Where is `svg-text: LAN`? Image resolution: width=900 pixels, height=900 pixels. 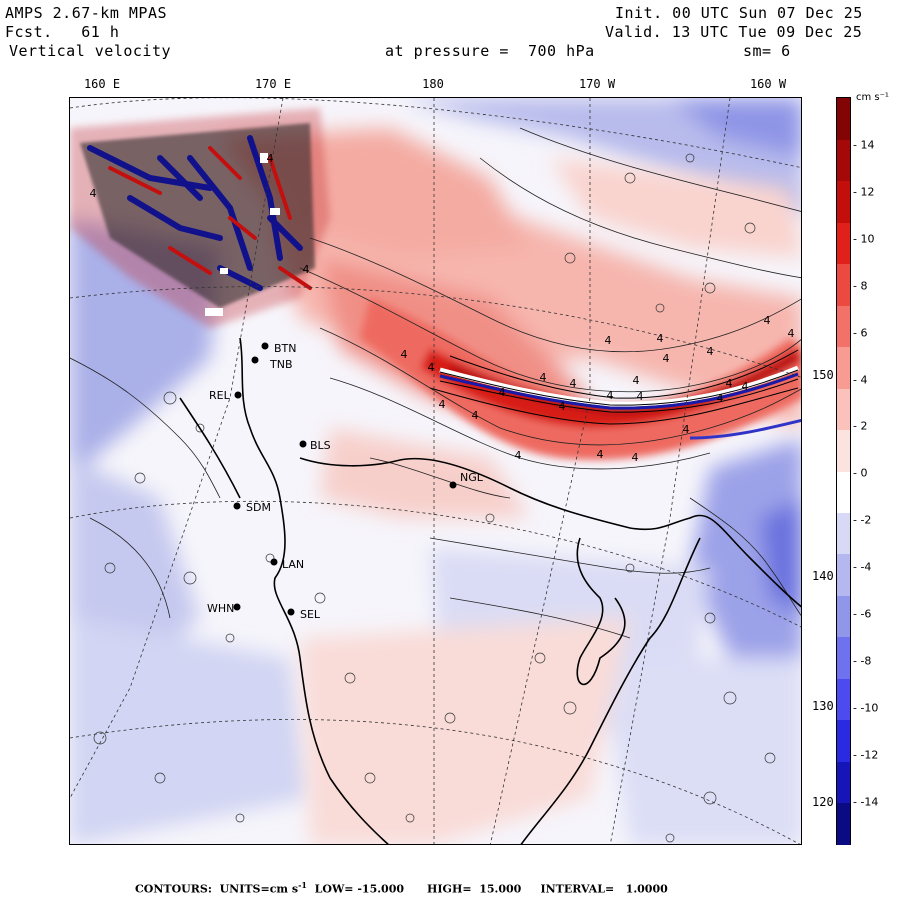
svg-text: LAN is located at coordinates (293, 564).